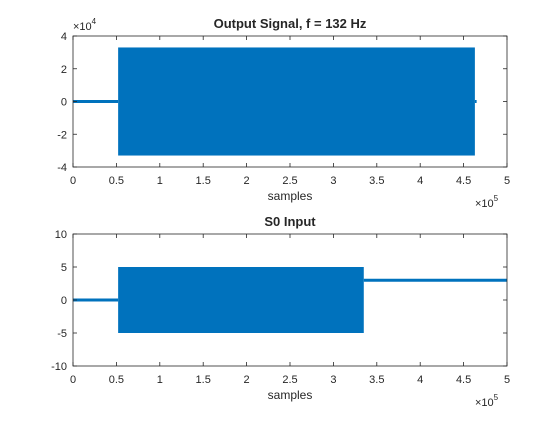  I want to click on chart-title: Output Signal, f = 132 Hz, so click(290, 23).